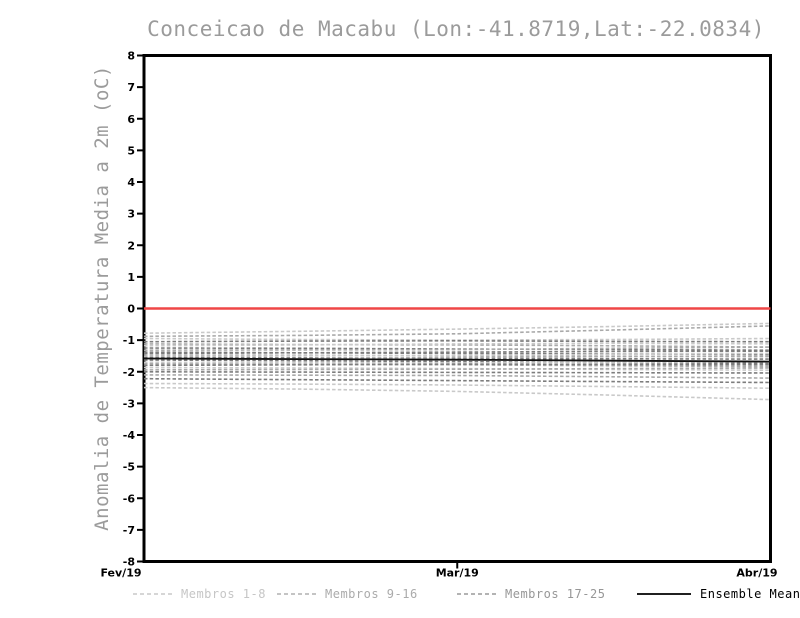 The height and width of the screenshot is (618, 800). What do you see at coordinates (131, 119) in the screenshot?
I see `y-tick-label: 6` at bounding box center [131, 119].